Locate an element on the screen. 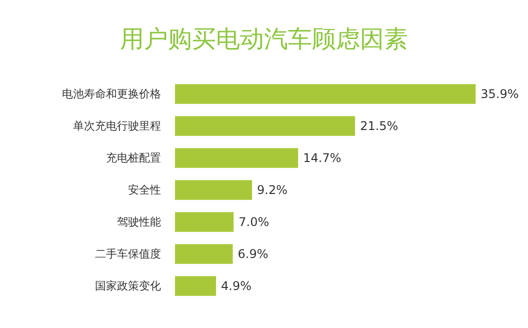  data-label: 4.9% is located at coordinates (236, 286).